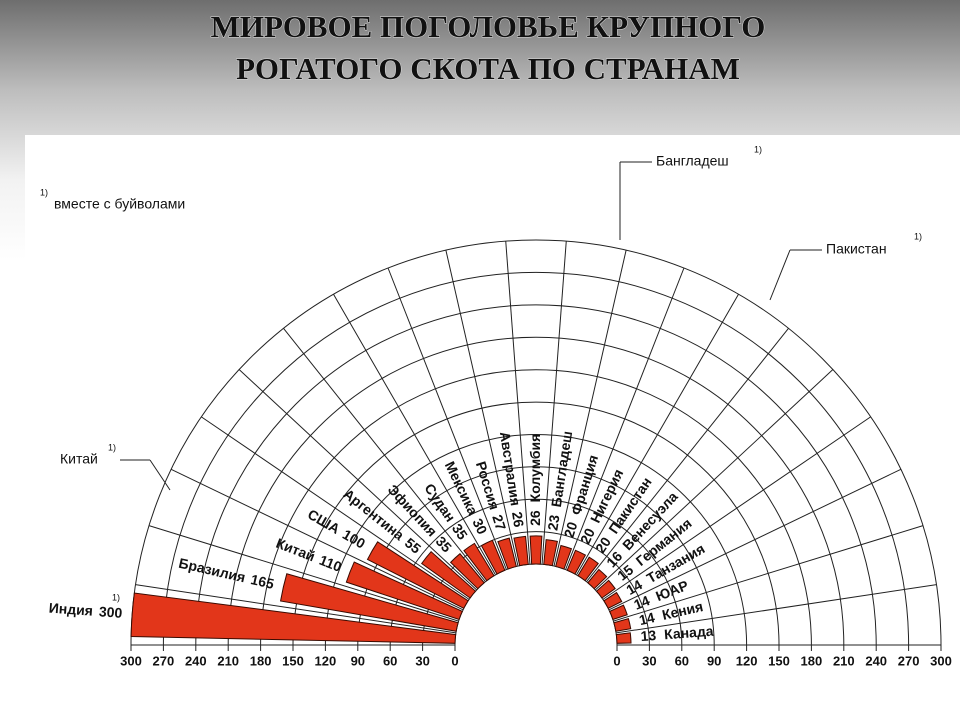 Image resolution: width=960 pixels, height=720 pixels. What do you see at coordinates (330, 562) in the screenshot?
I see `value-label: 110` at bounding box center [330, 562].